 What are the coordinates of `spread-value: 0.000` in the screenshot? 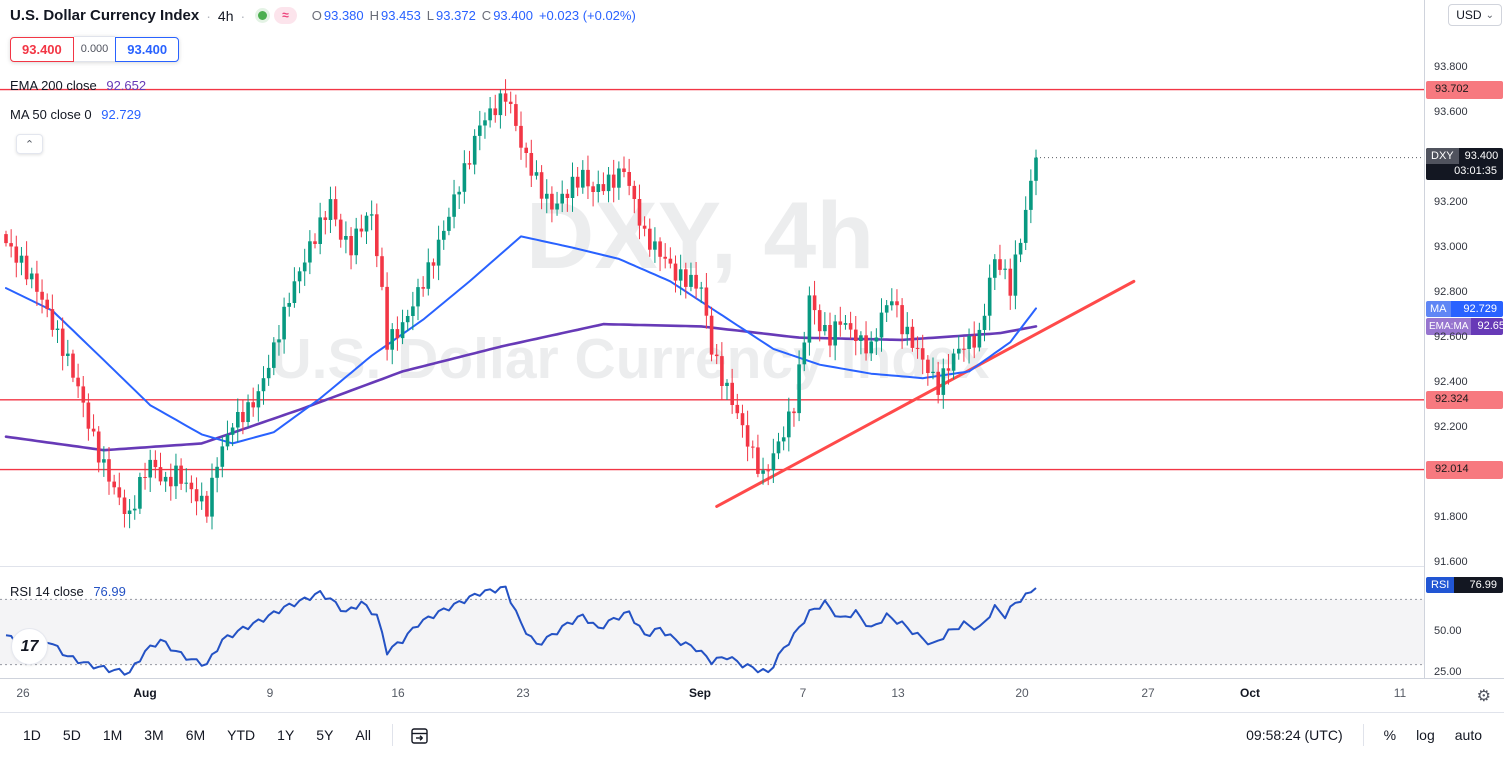 It's located at (94, 49).